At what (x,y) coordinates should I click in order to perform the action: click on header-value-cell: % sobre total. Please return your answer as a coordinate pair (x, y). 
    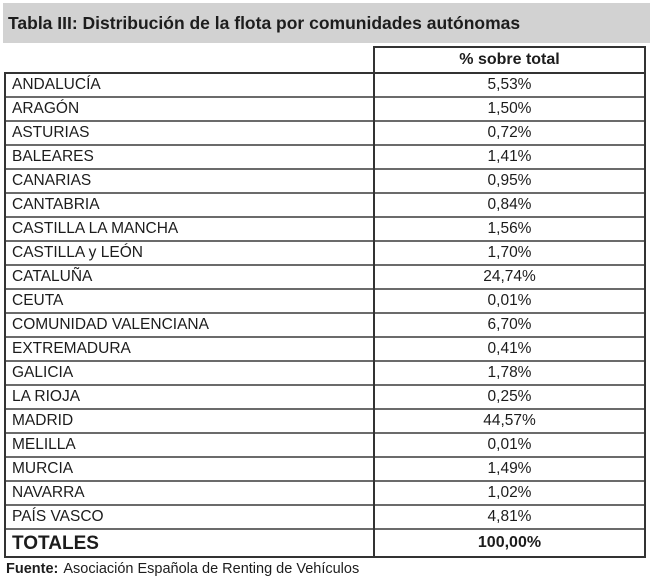
    Looking at the image, I should click on (509, 60).